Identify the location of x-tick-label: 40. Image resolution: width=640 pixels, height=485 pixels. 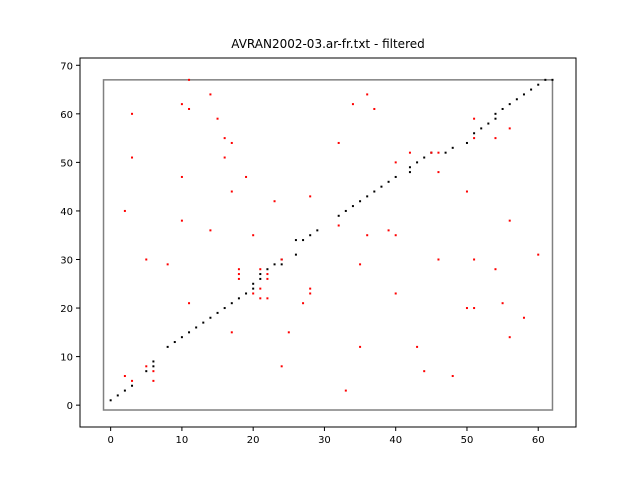
(395, 440).